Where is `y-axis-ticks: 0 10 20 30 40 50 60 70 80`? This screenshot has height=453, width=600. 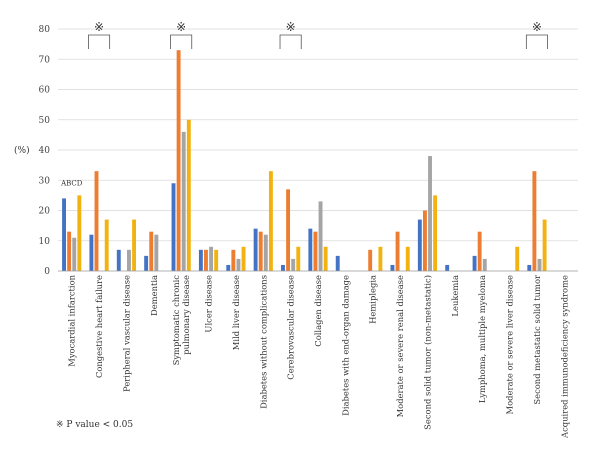 y-axis-ticks: 0 10 20 30 40 50 60 70 80 is located at coordinates (45, 151).